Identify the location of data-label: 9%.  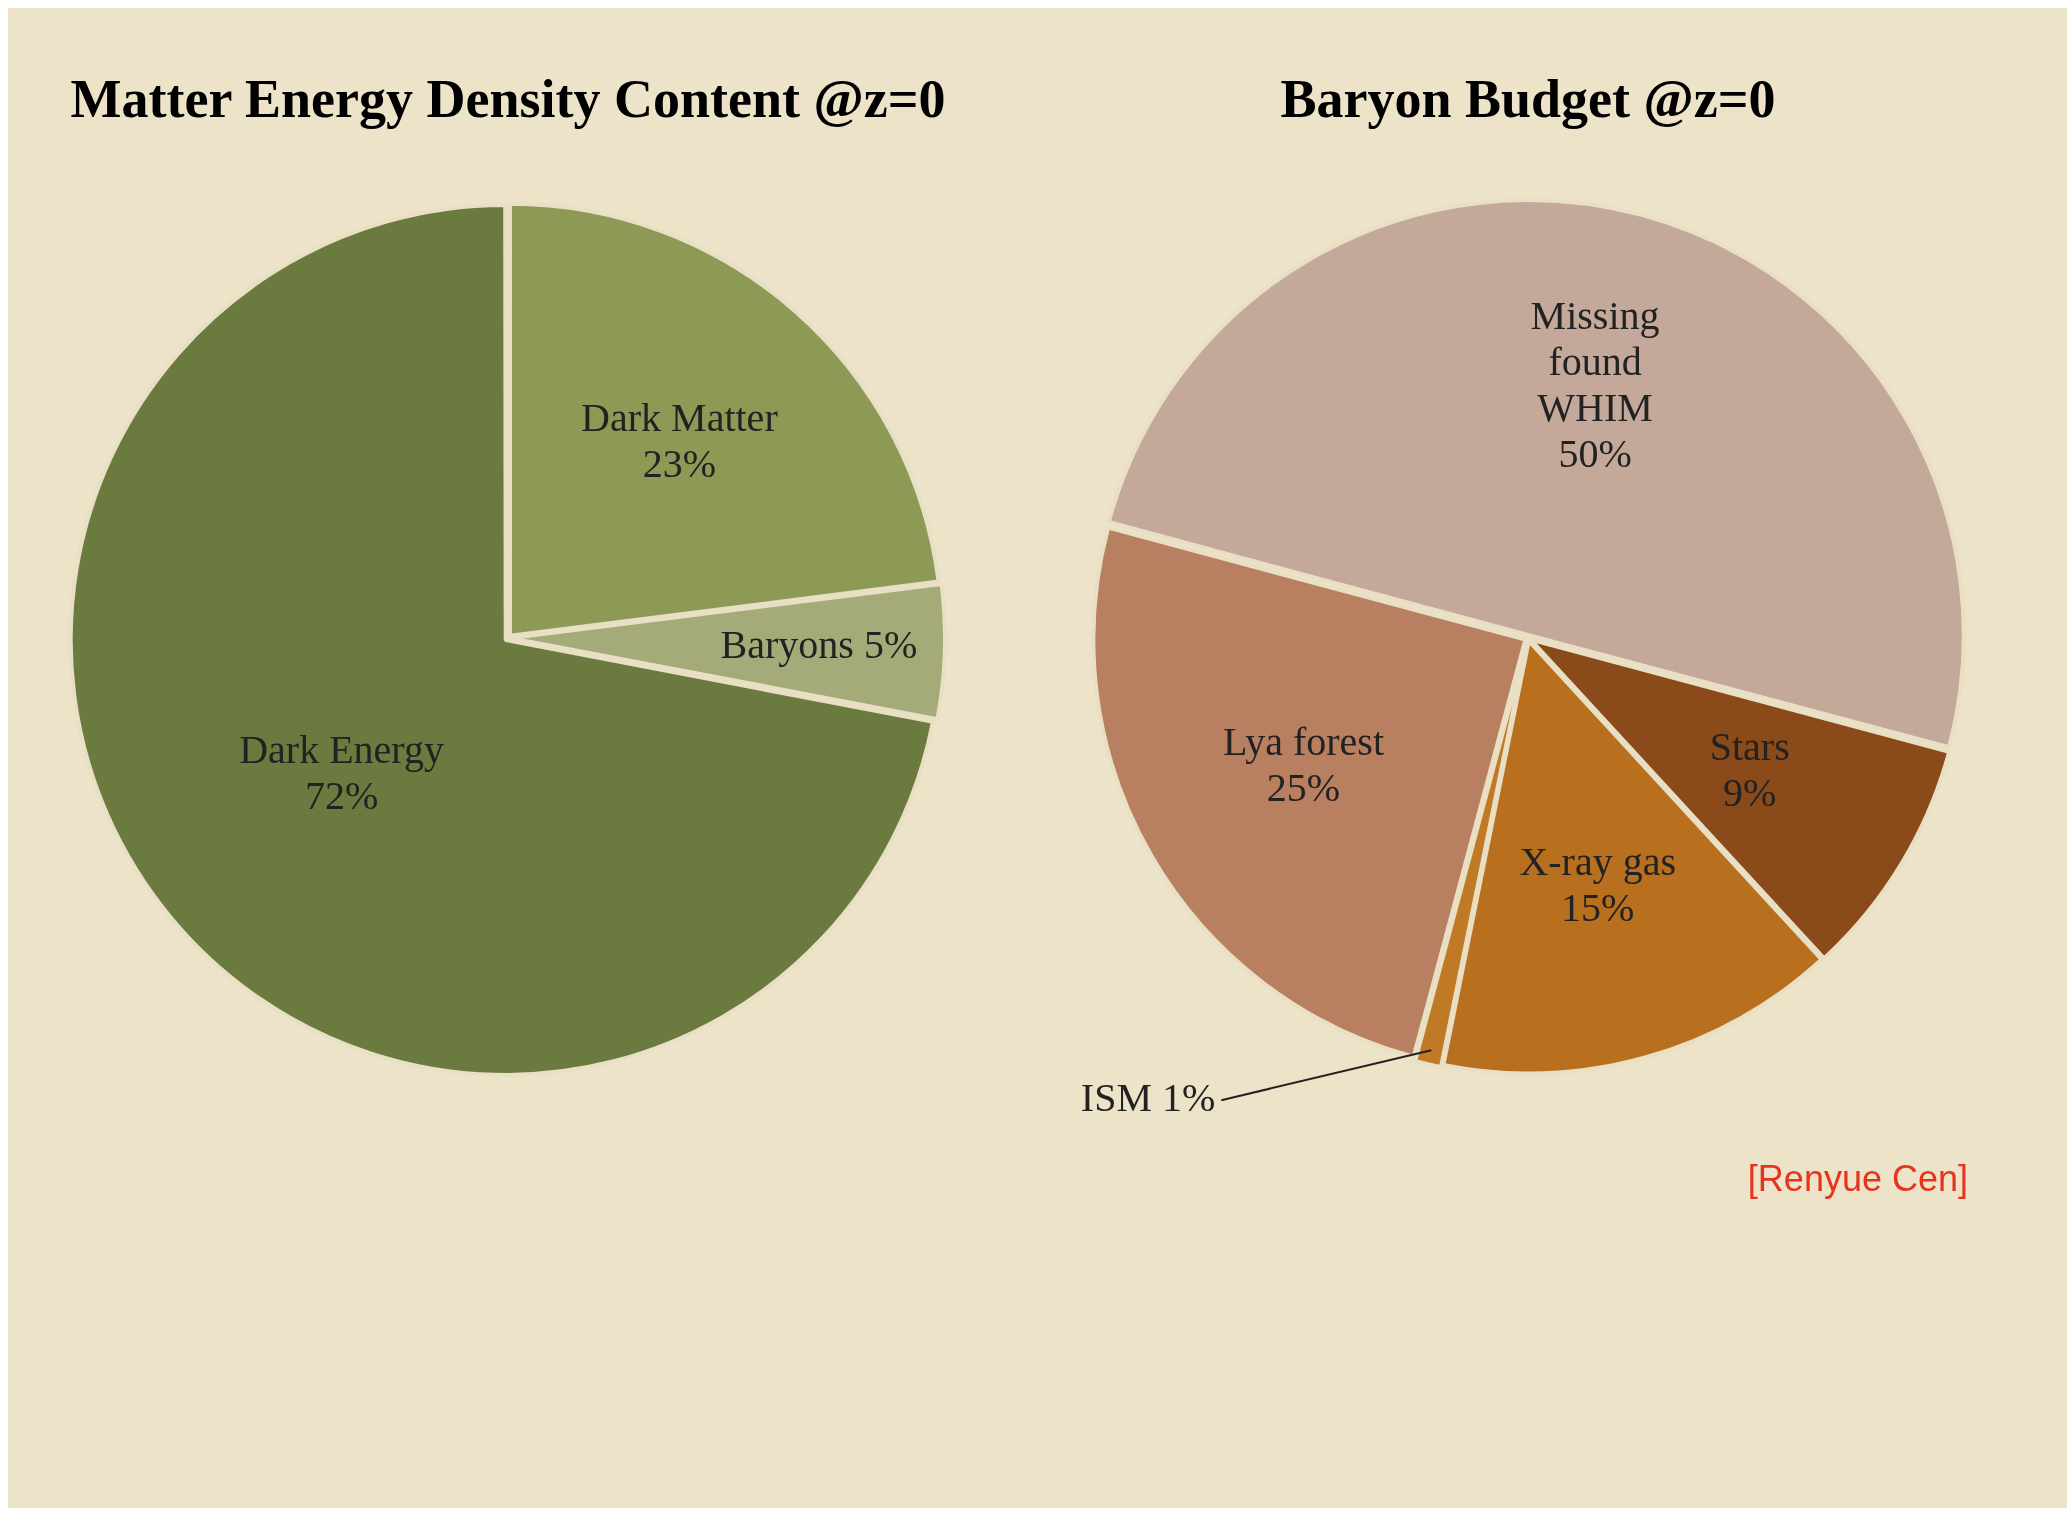
(1750, 792).